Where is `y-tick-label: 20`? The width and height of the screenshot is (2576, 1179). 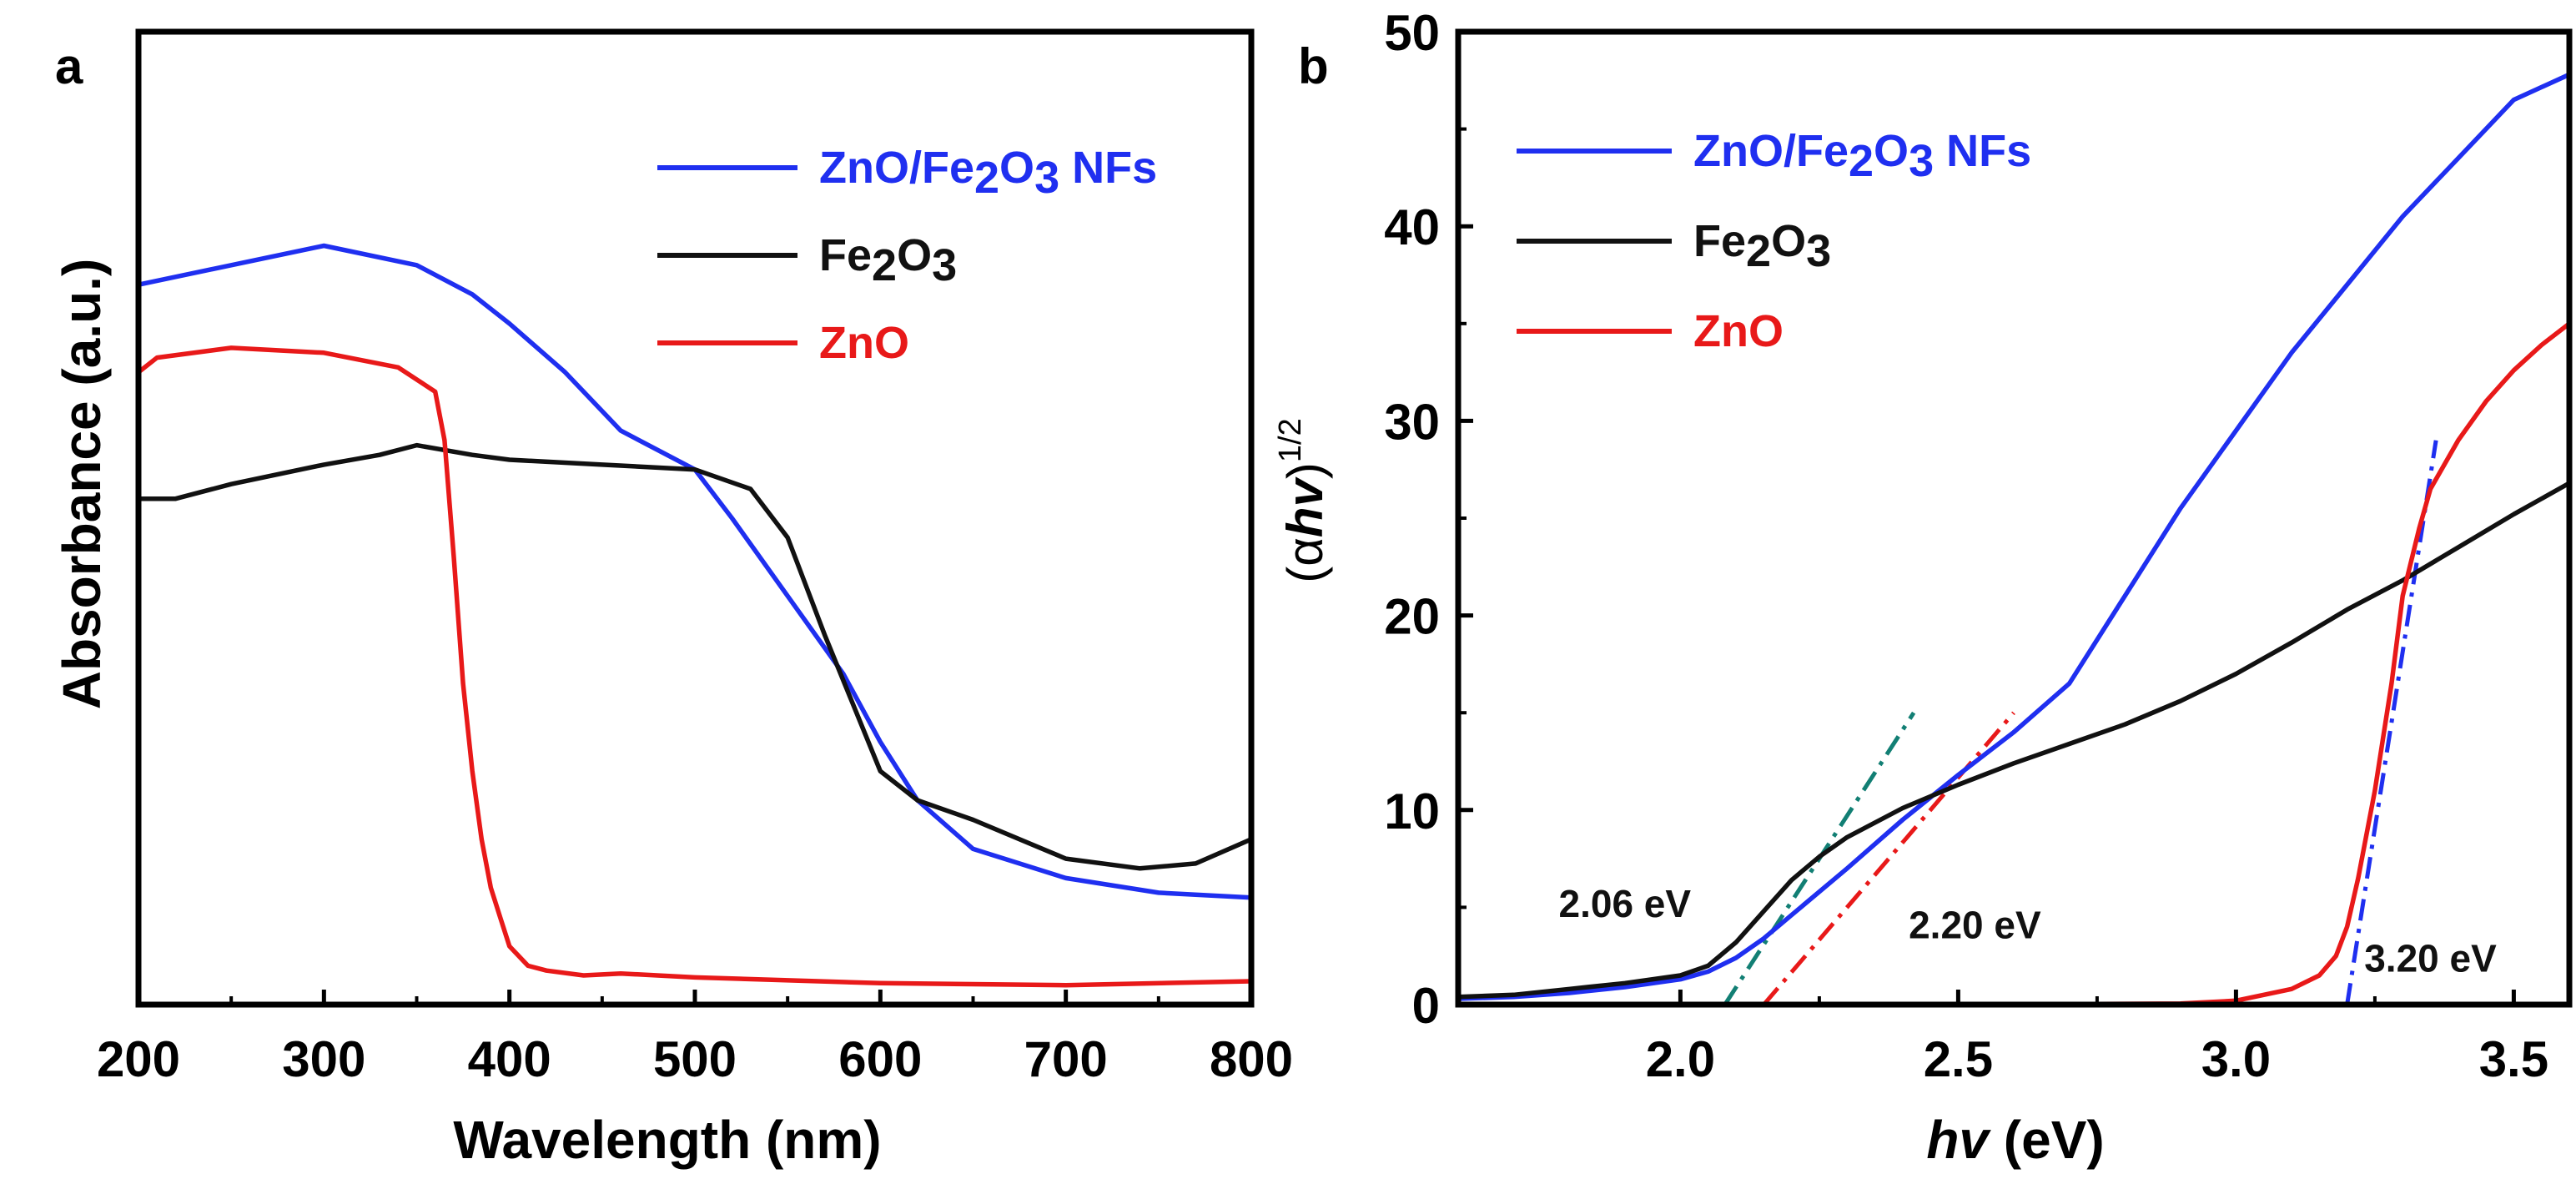 y-tick-label: 20 is located at coordinates (1412, 617).